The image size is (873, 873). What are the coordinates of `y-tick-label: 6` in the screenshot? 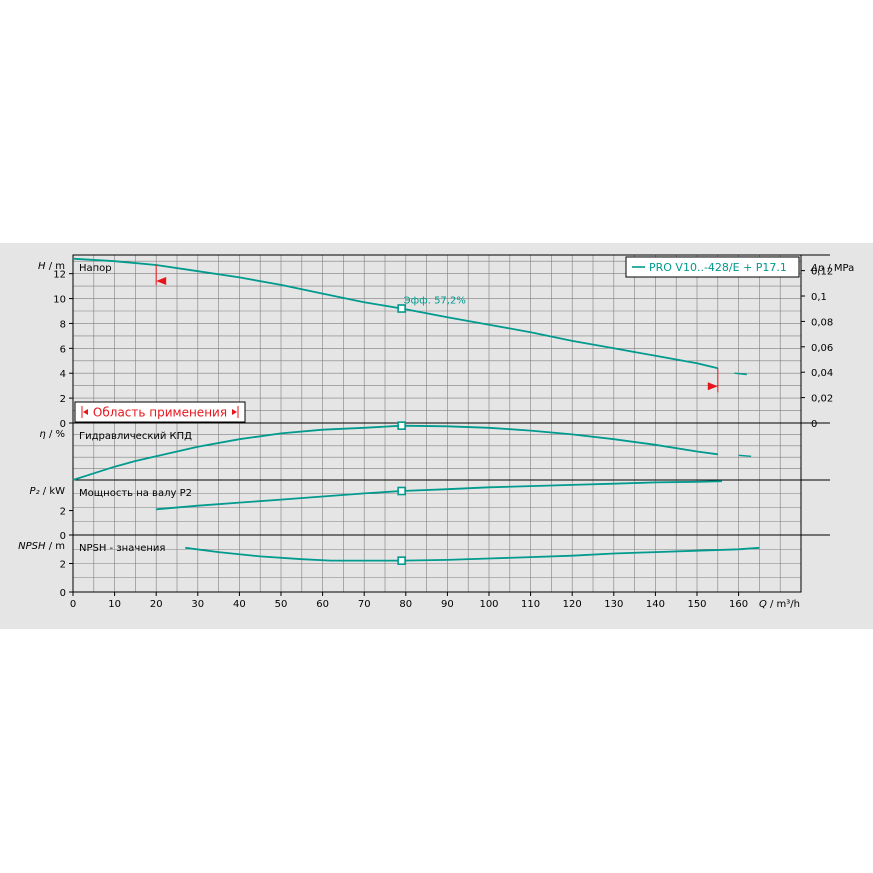 It's located at (63, 349).